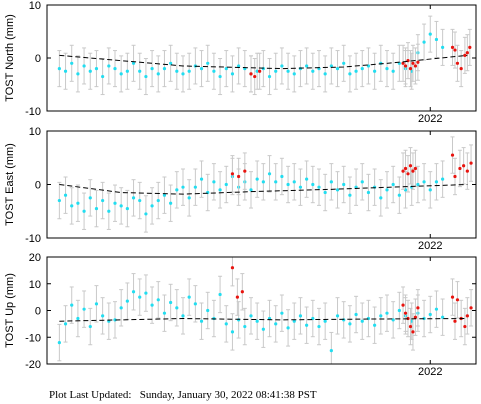 The image size is (481, 404). What do you see at coordinates (263, 320) in the screenshot?
I see `trend-line` at bounding box center [263, 320].